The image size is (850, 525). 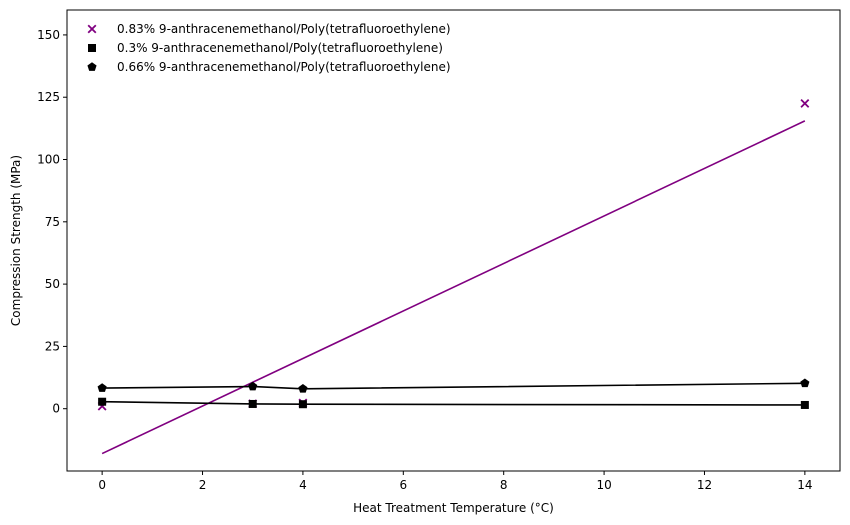 I want to click on y-axis-label: Compression Strength (MPa), so click(x=16, y=240).